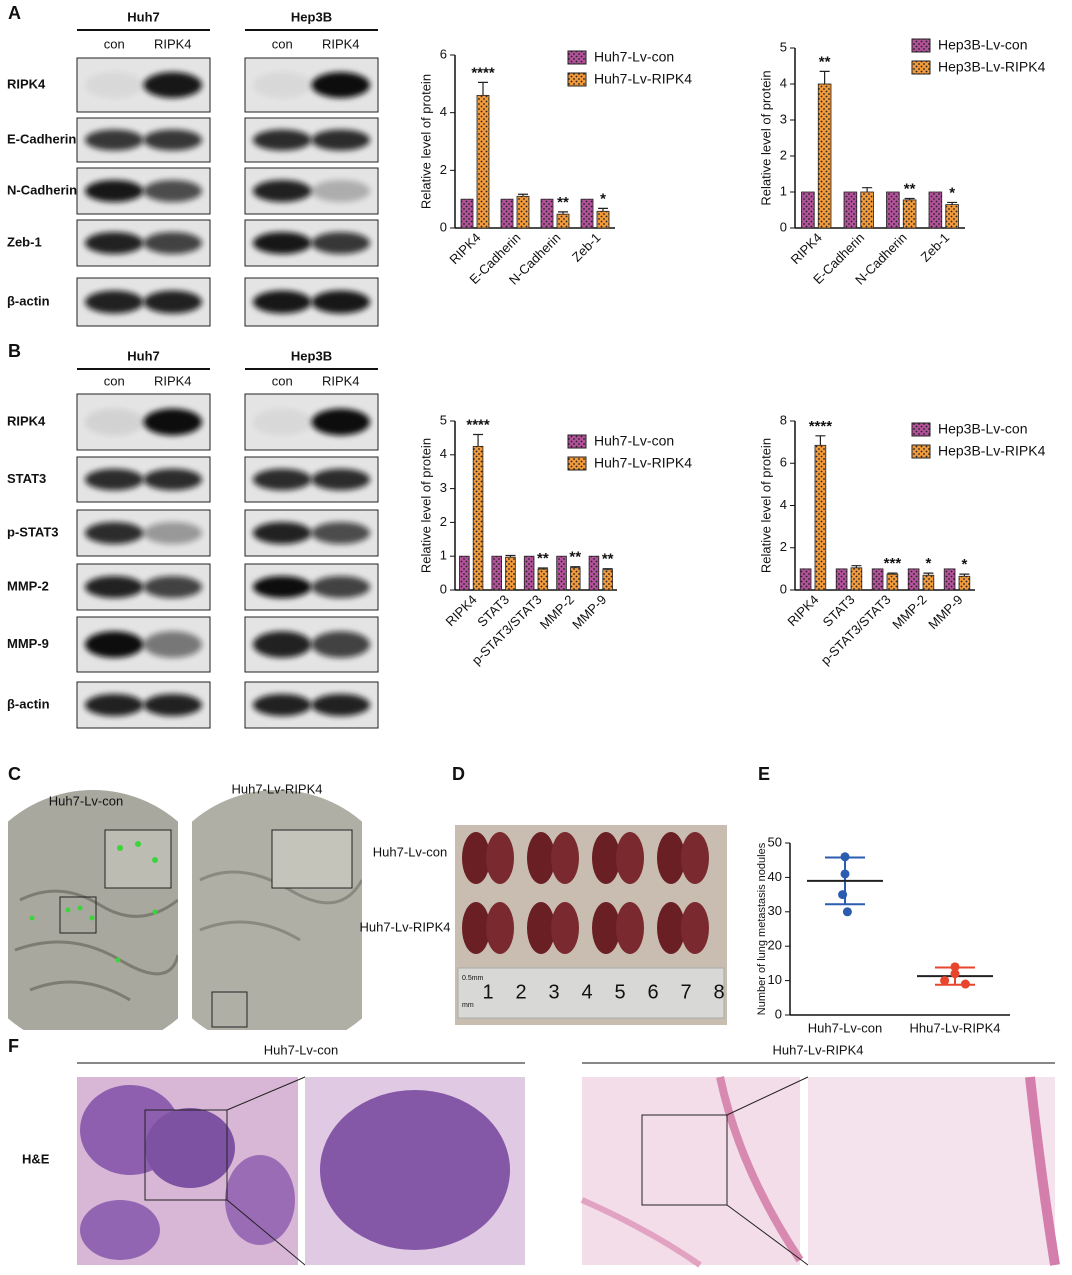 The width and height of the screenshot is (1072, 1275). I want to click on image-label: Huh7-Lv-con, so click(86, 800).